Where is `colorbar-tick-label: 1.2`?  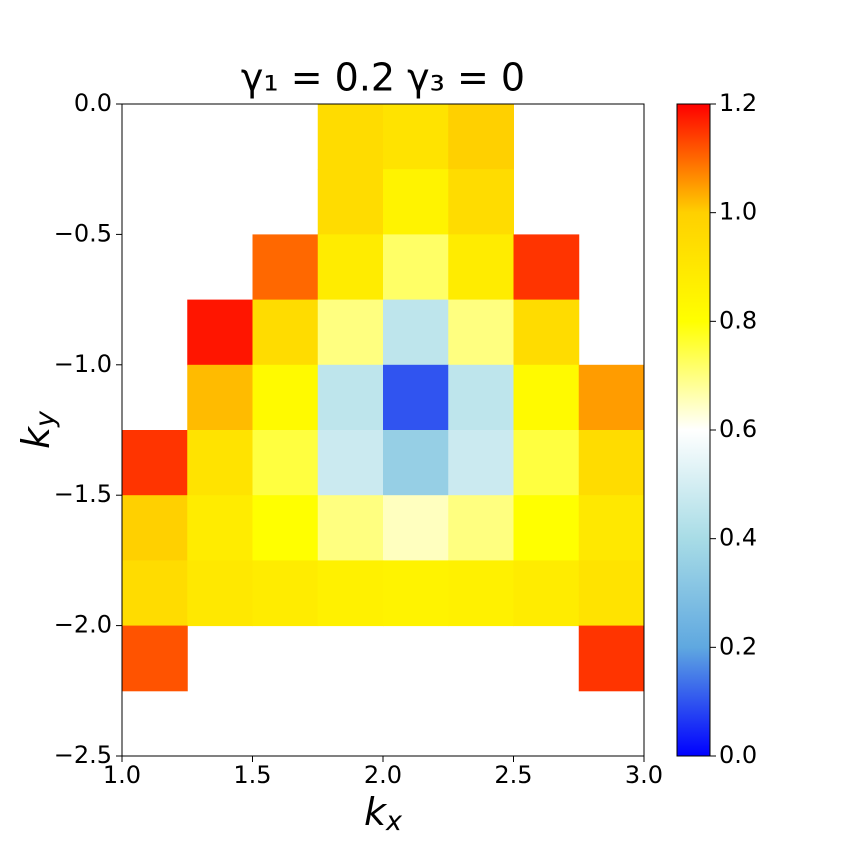 colorbar-tick-label: 1.2 is located at coordinates (738, 103).